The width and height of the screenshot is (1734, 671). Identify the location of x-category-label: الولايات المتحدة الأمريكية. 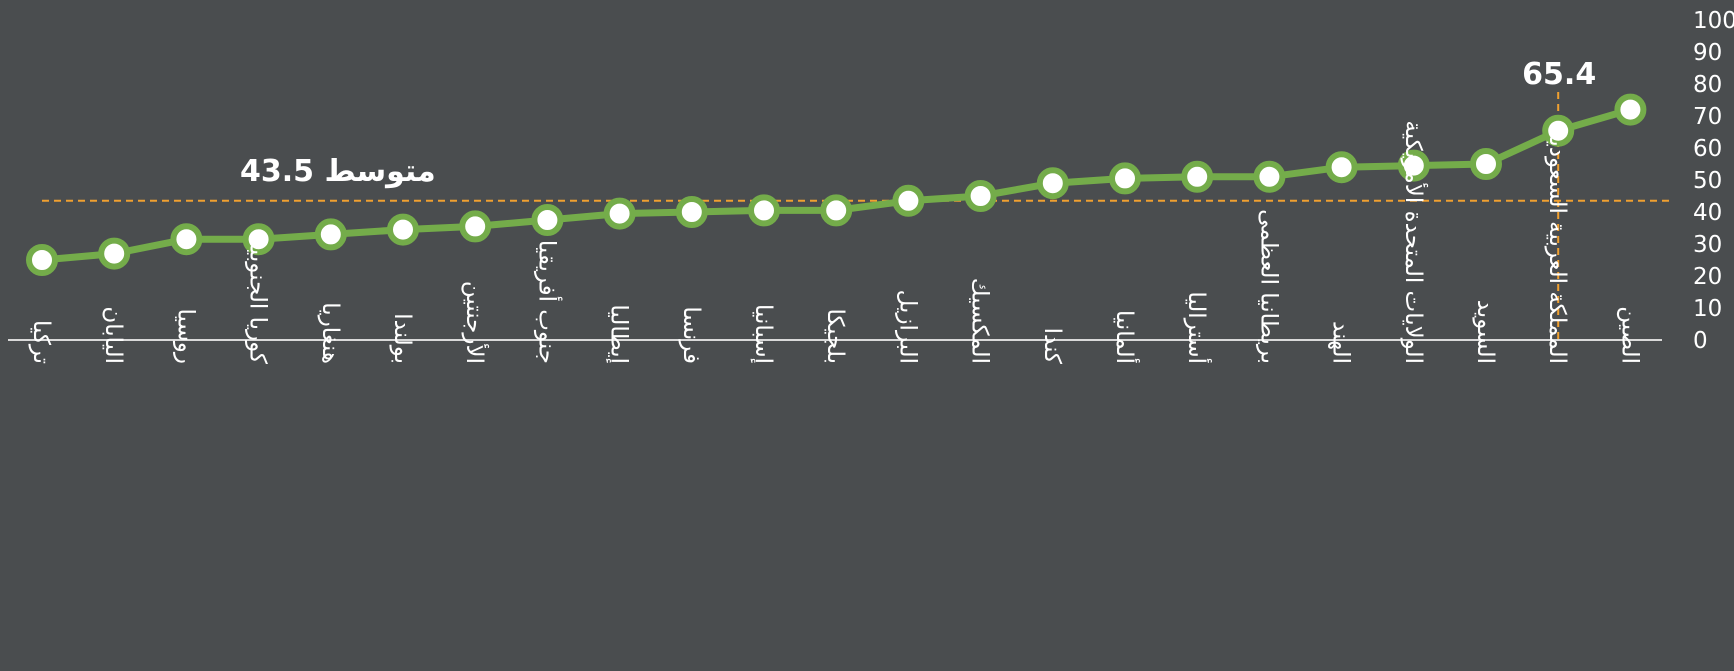
(1414, 242).